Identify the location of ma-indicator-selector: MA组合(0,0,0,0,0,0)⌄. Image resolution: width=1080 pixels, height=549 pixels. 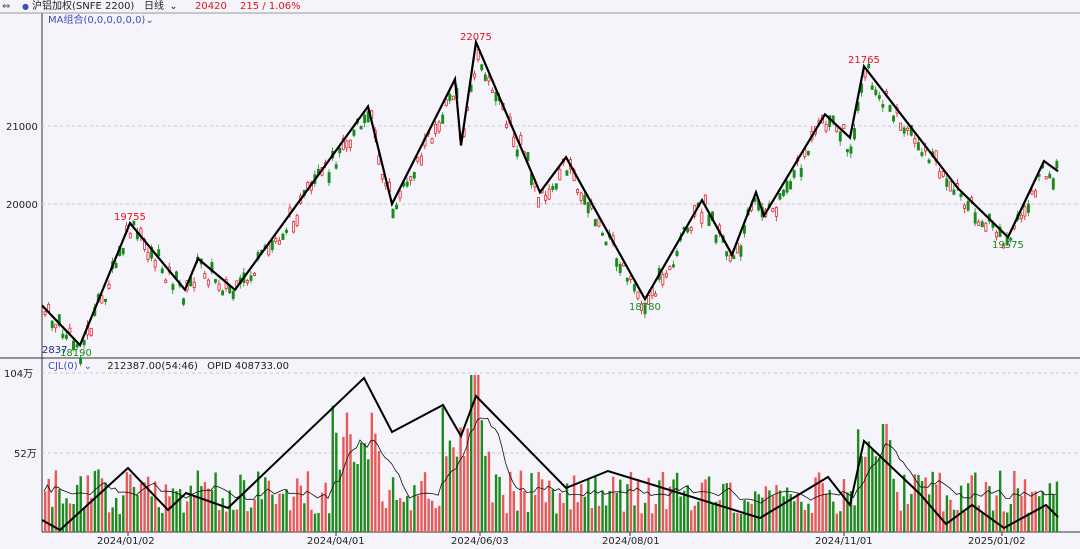
(101, 20).